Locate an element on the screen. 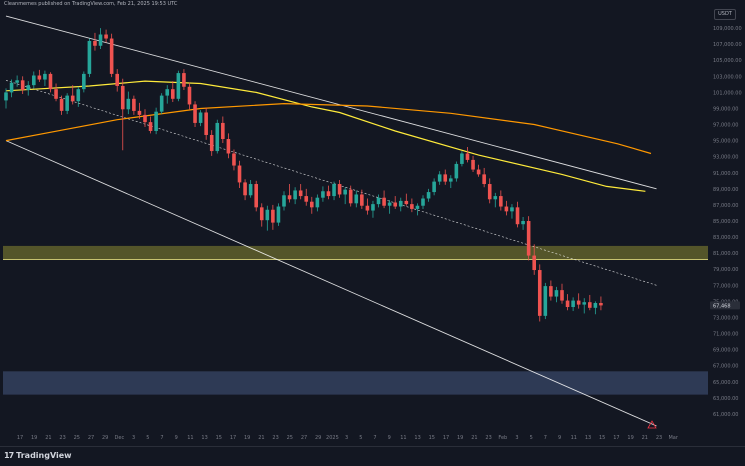 Image resolution: width=745 pixels, height=466 pixels. x-tick-label: Dec is located at coordinates (120, 438).